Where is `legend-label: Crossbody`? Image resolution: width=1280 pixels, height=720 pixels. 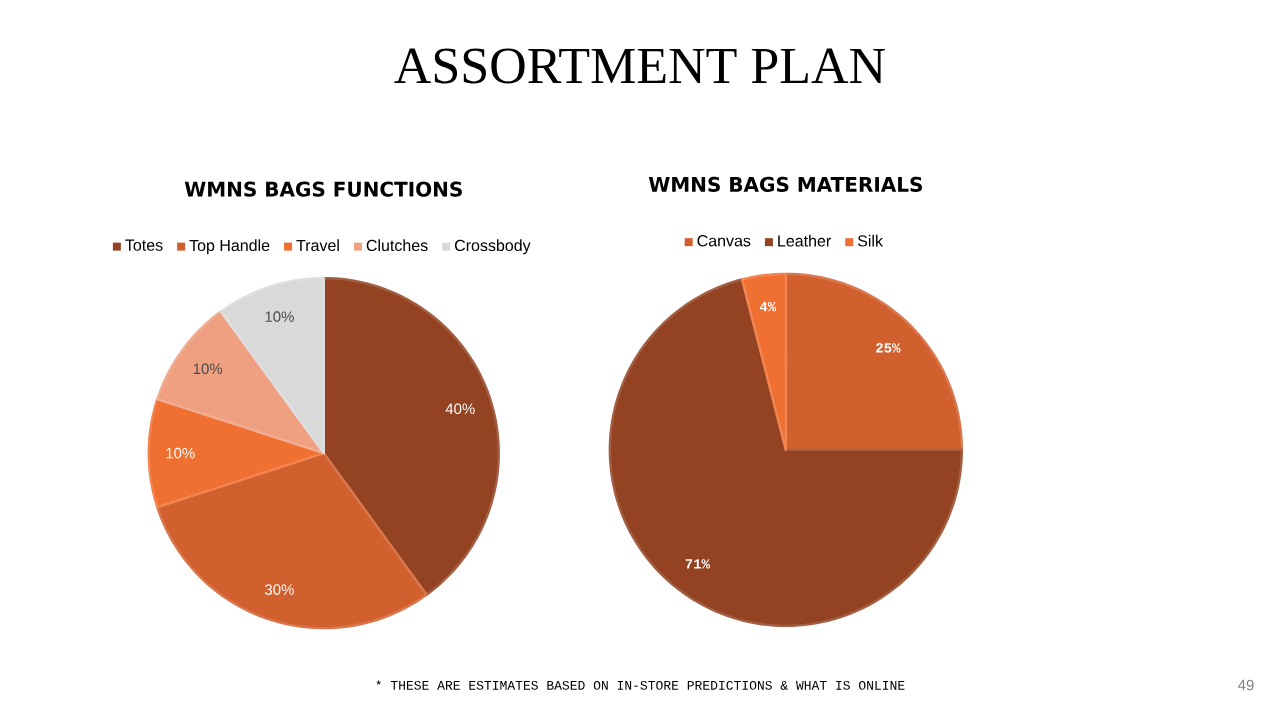
legend-label: Crossbody is located at coordinates (492, 247).